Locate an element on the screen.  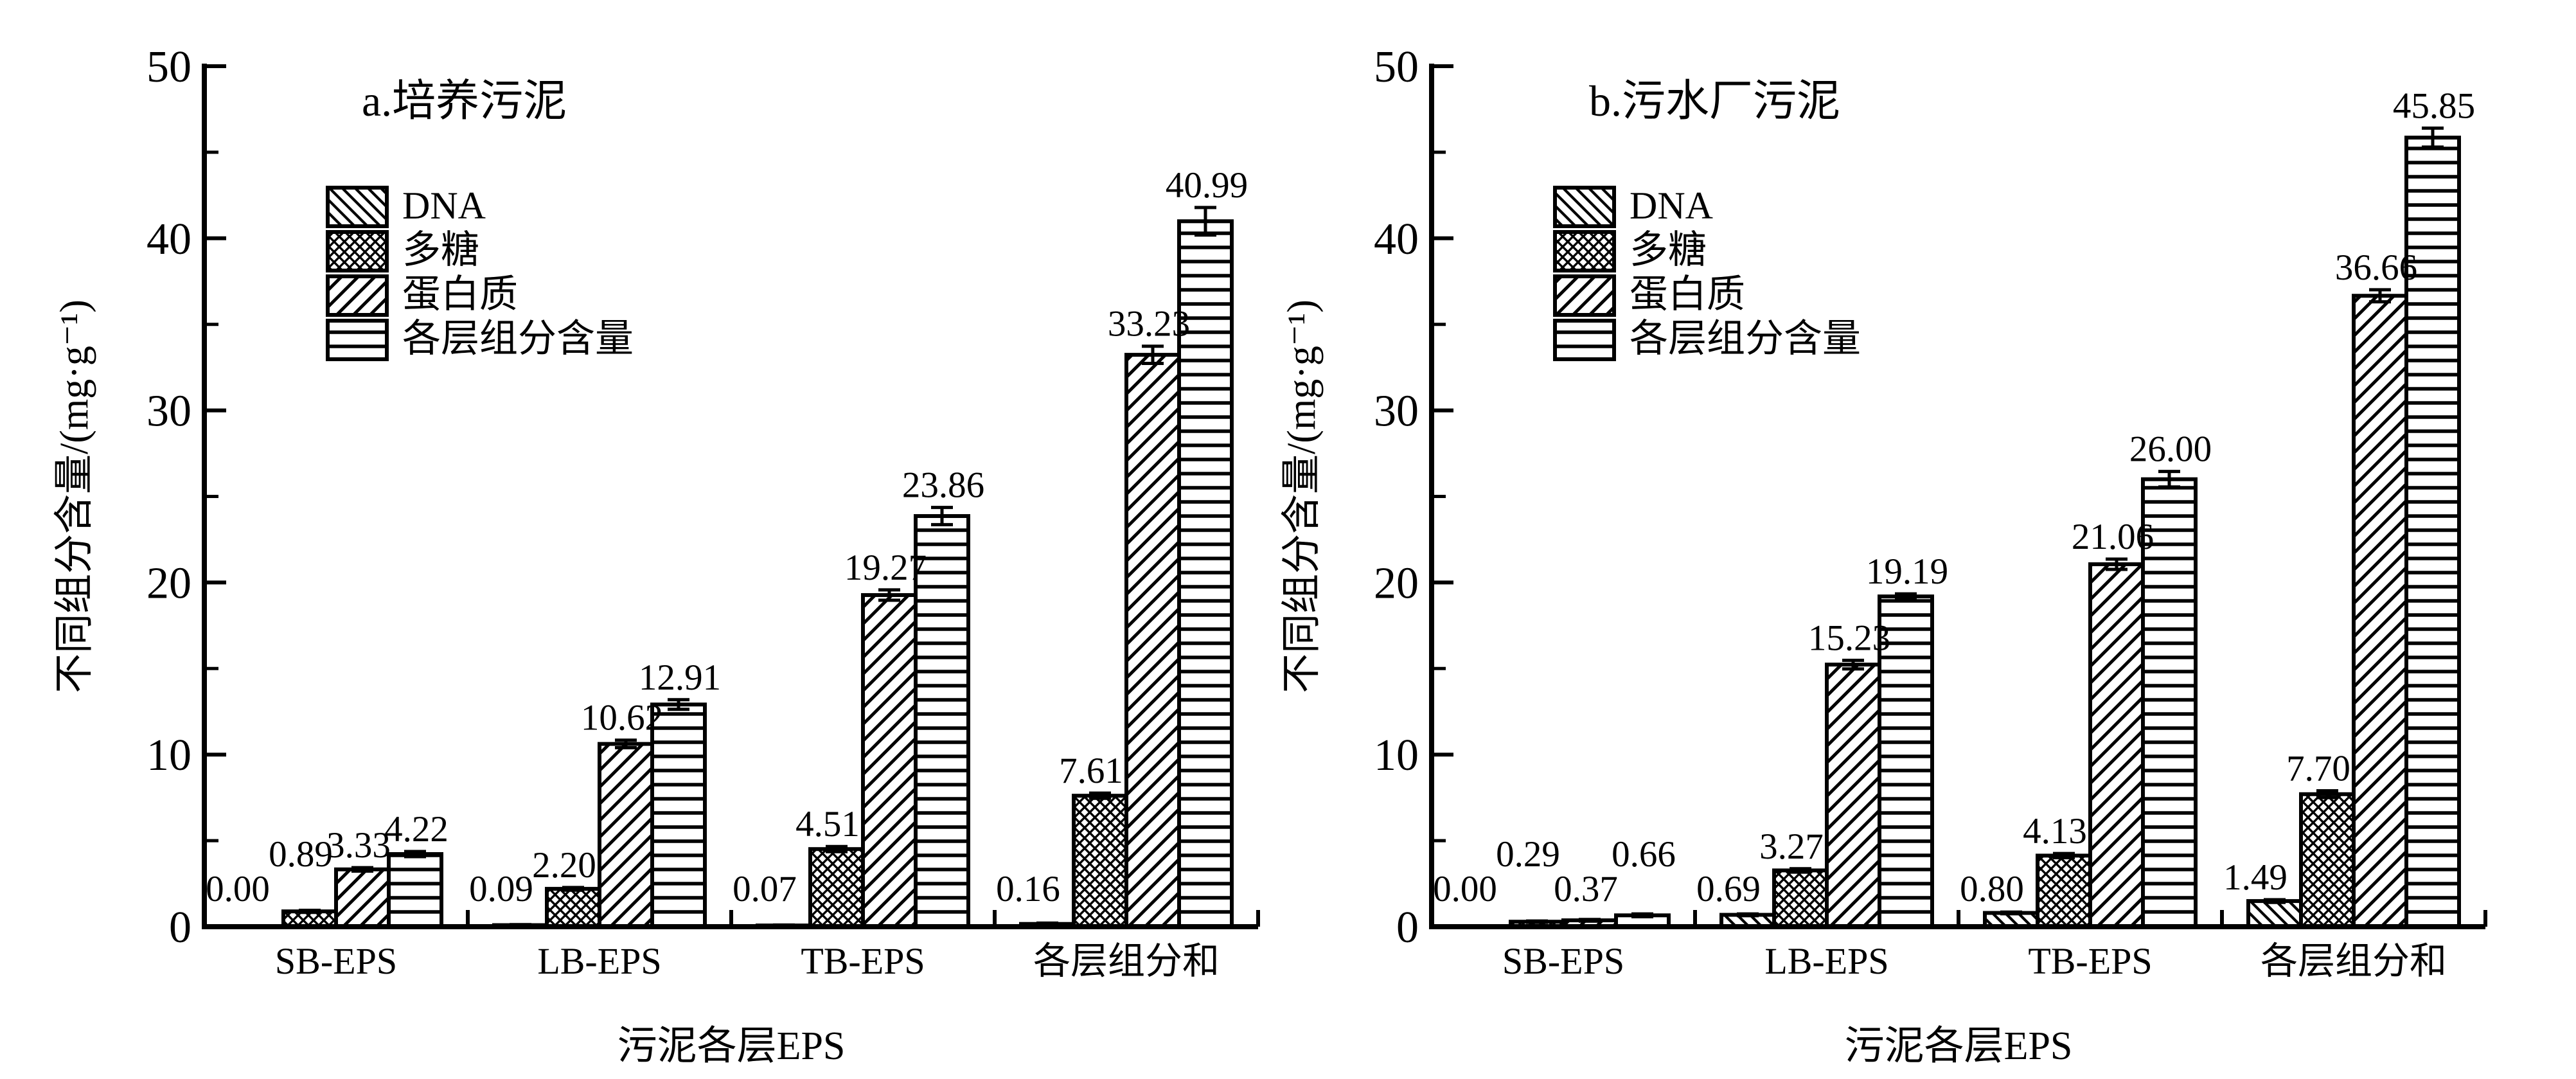
bar-value-label: 21.06 is located at coordinates (2113, 537).